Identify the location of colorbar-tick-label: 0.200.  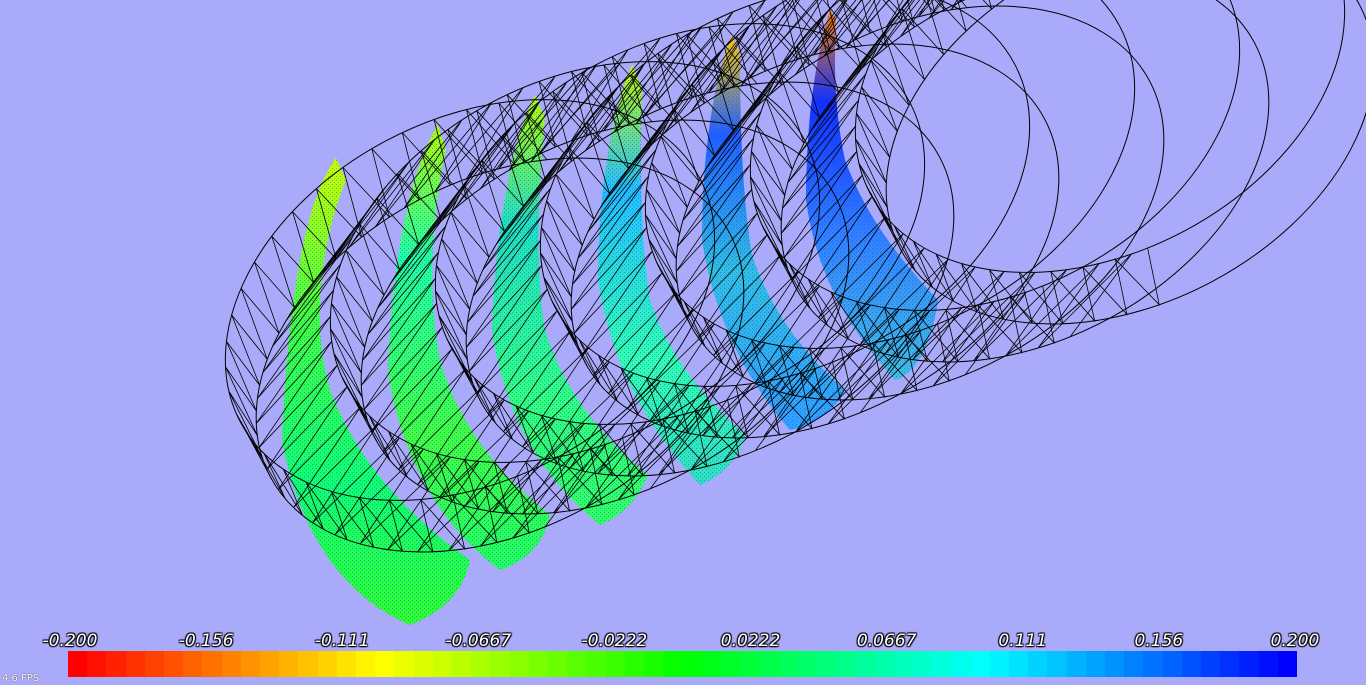
(1295, 641).